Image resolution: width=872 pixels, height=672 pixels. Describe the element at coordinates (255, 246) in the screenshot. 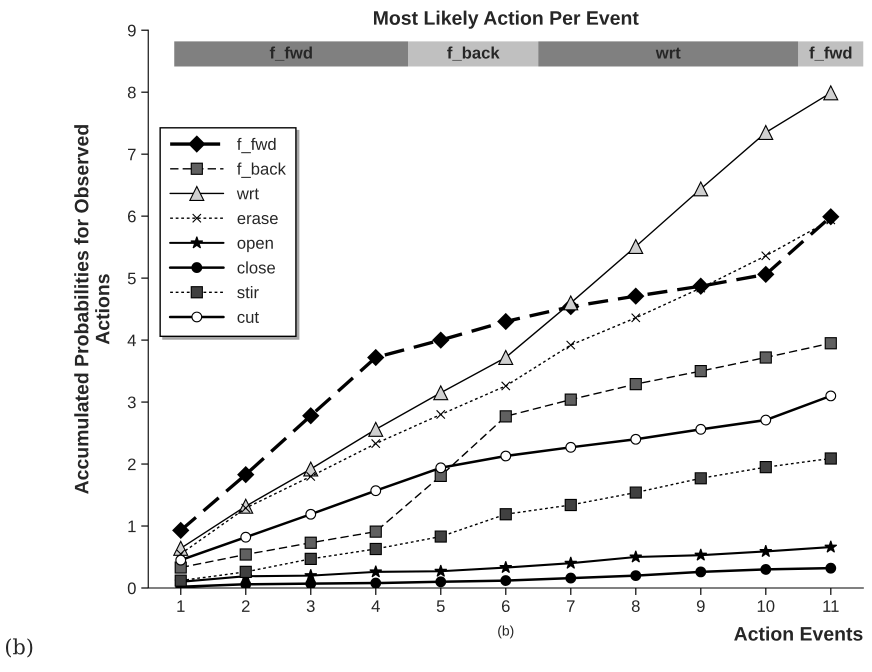

I see `legend-label: open` at that location.